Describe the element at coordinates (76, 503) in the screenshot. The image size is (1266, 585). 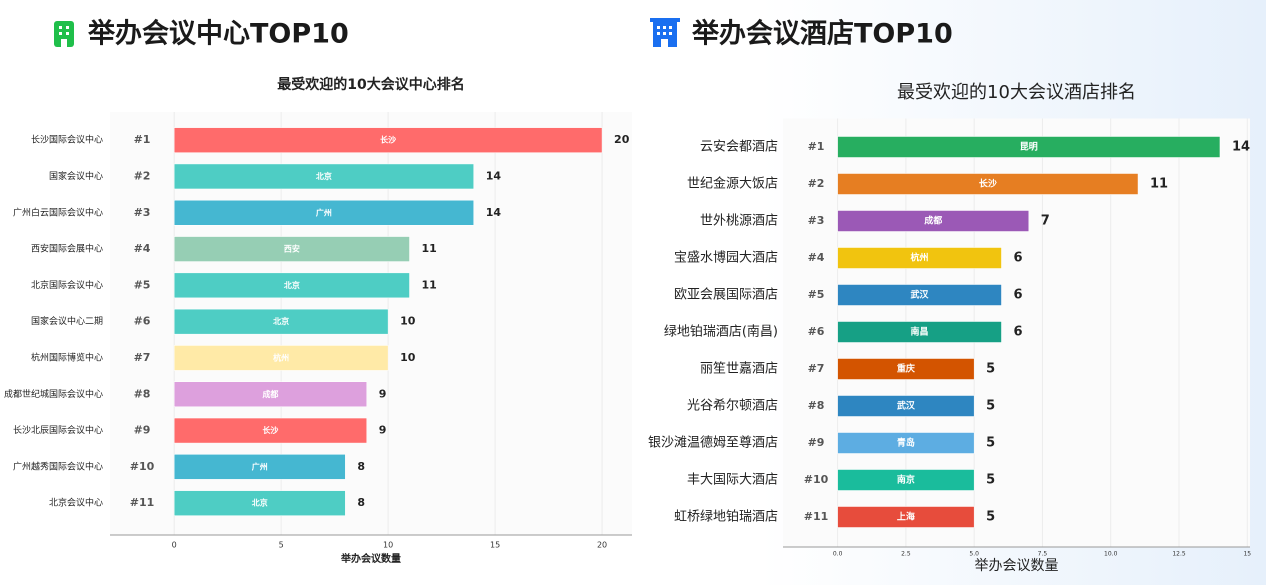
I see `category-label: 北京会议中心` at that location.